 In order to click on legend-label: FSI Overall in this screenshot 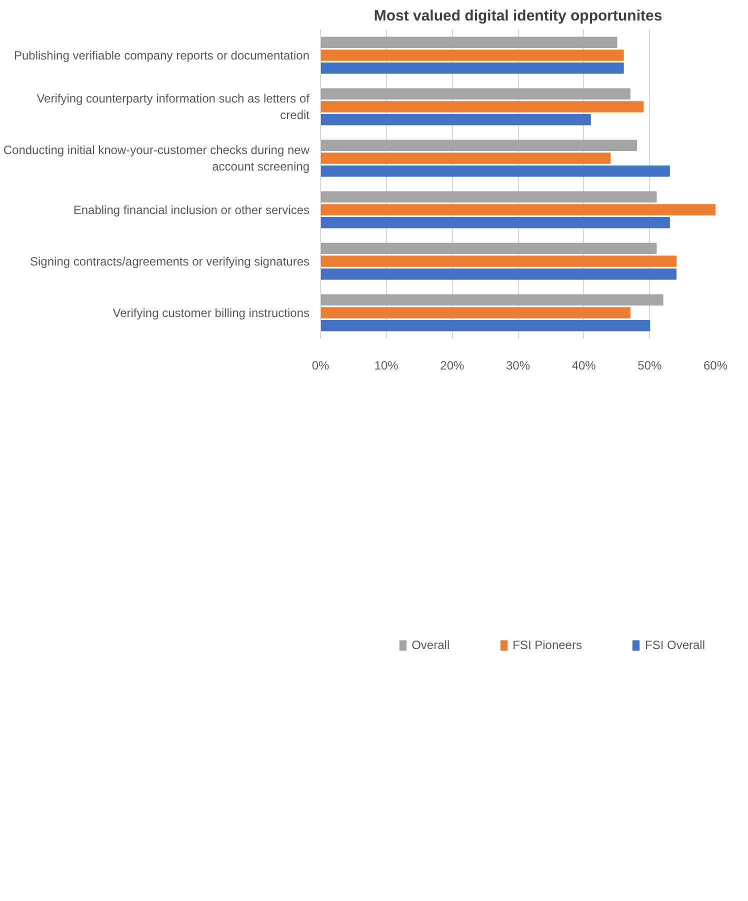, I will do `click(674, 645)`.